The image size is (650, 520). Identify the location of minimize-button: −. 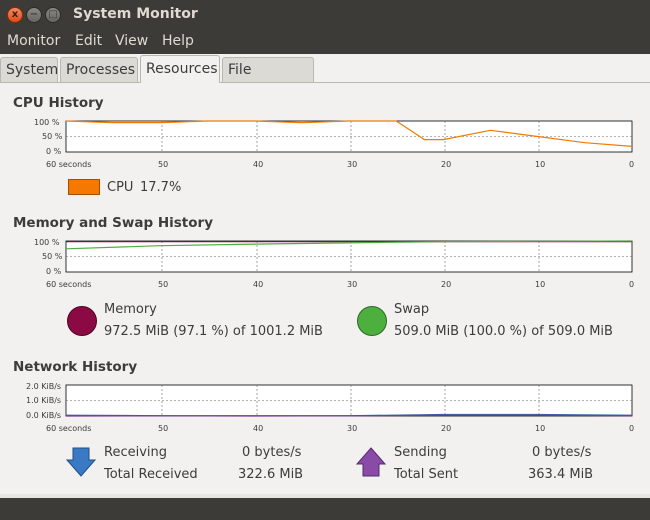
(34, 15).